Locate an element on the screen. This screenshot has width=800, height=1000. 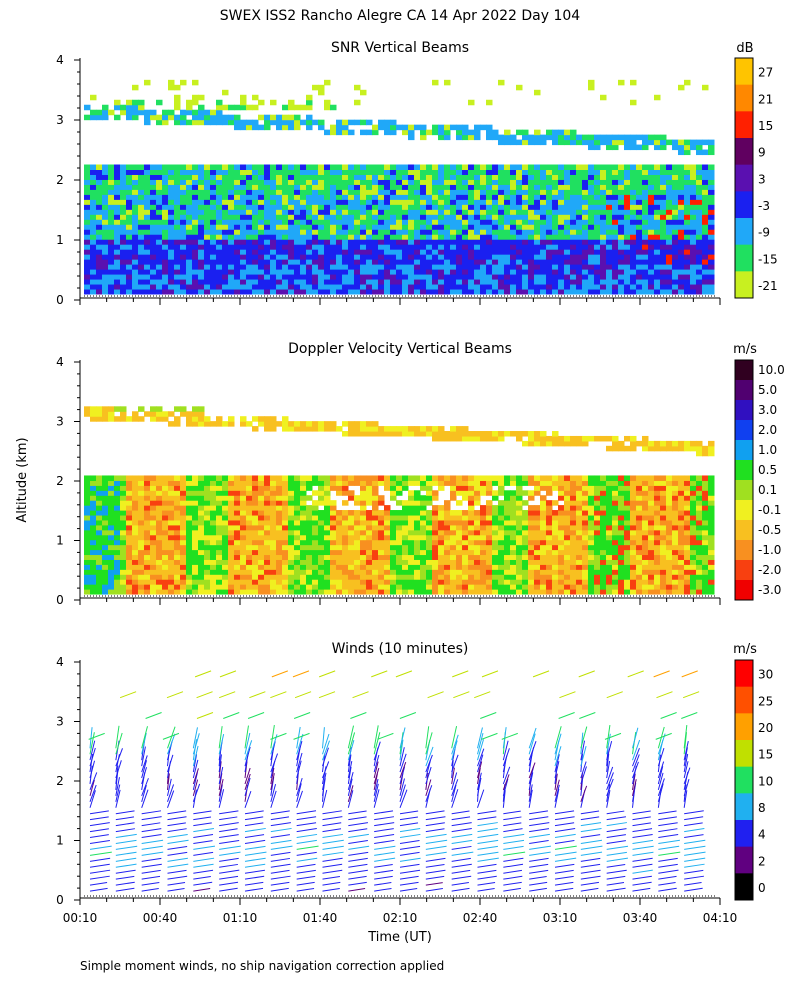
colorbar-label: -21 is located at coordinates (768, 286).